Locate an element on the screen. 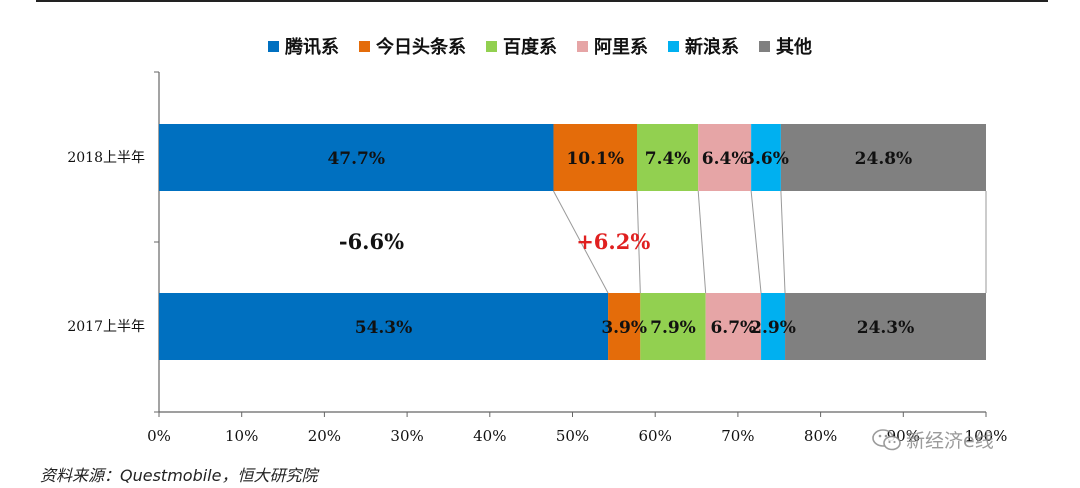  x-tick-label: 0% is located at coordinates (159, 436).